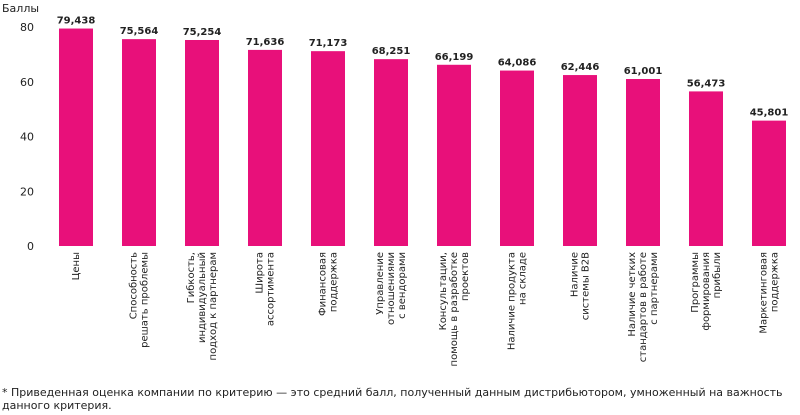 This screenshot has width=800, height=415. What do you see at coordinates (643, 307) in the screenshot?
I see `x-tick-label: стандартов в работе` at bounding box center [643, 307].